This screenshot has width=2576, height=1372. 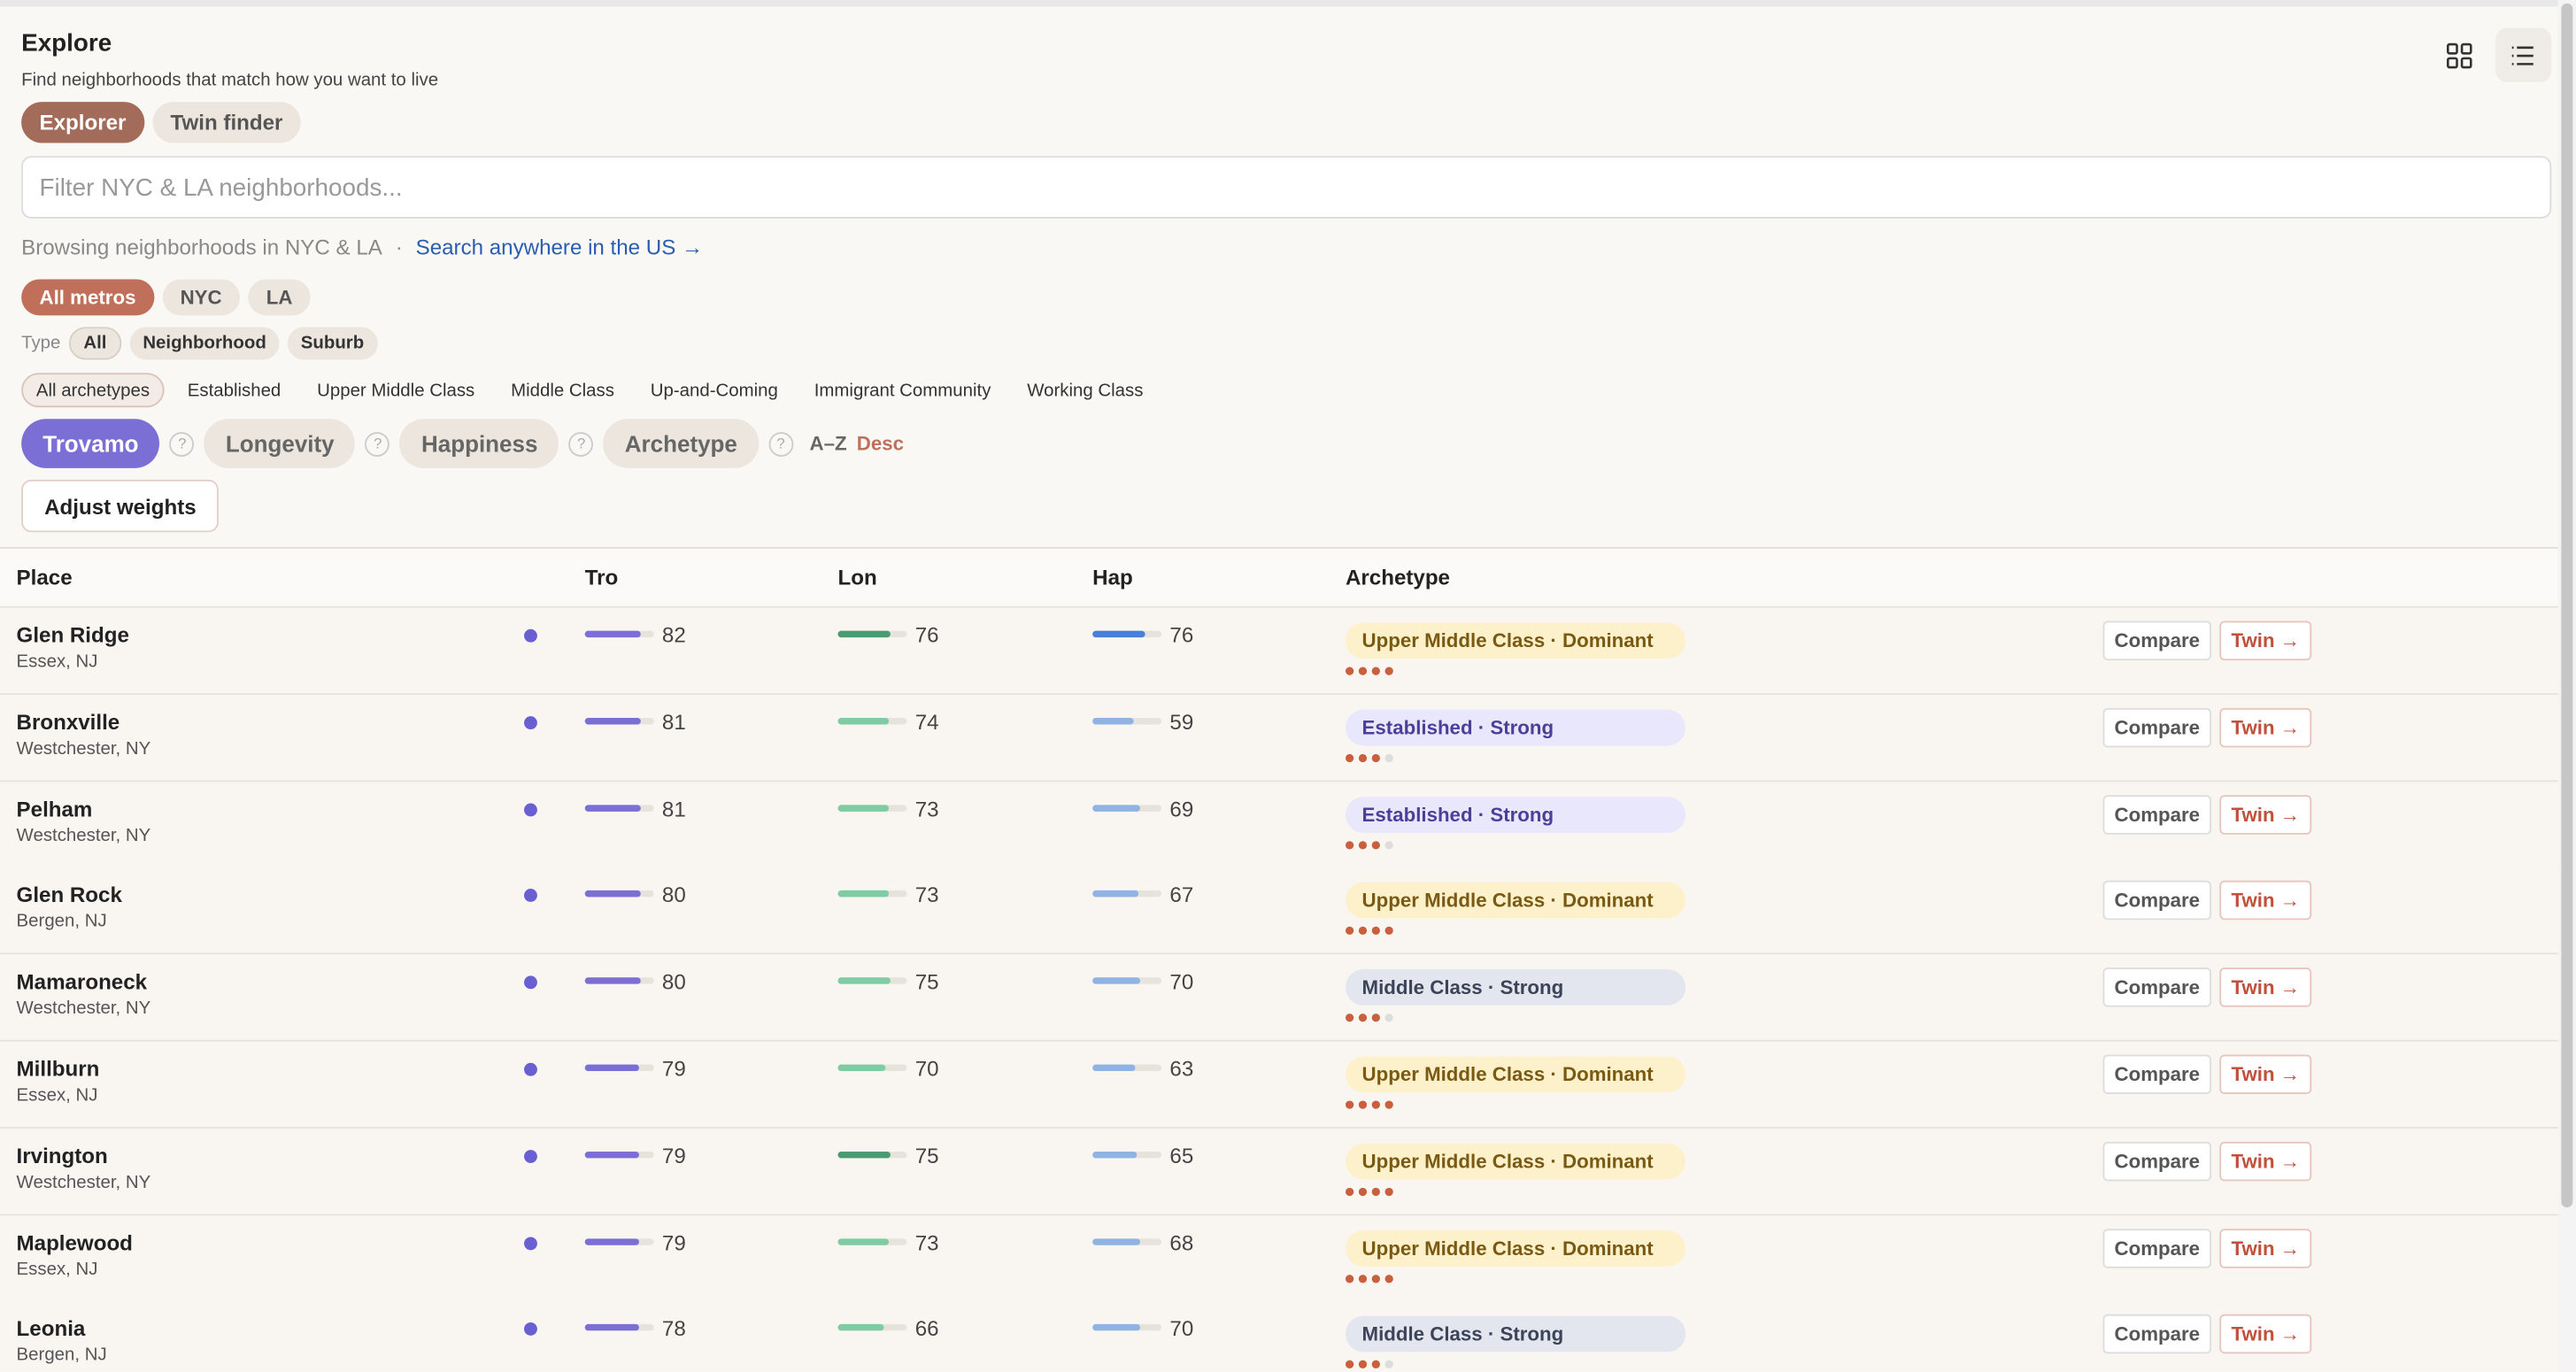 I want to click on metro-pill: All metros, so click(x=87, y=297).